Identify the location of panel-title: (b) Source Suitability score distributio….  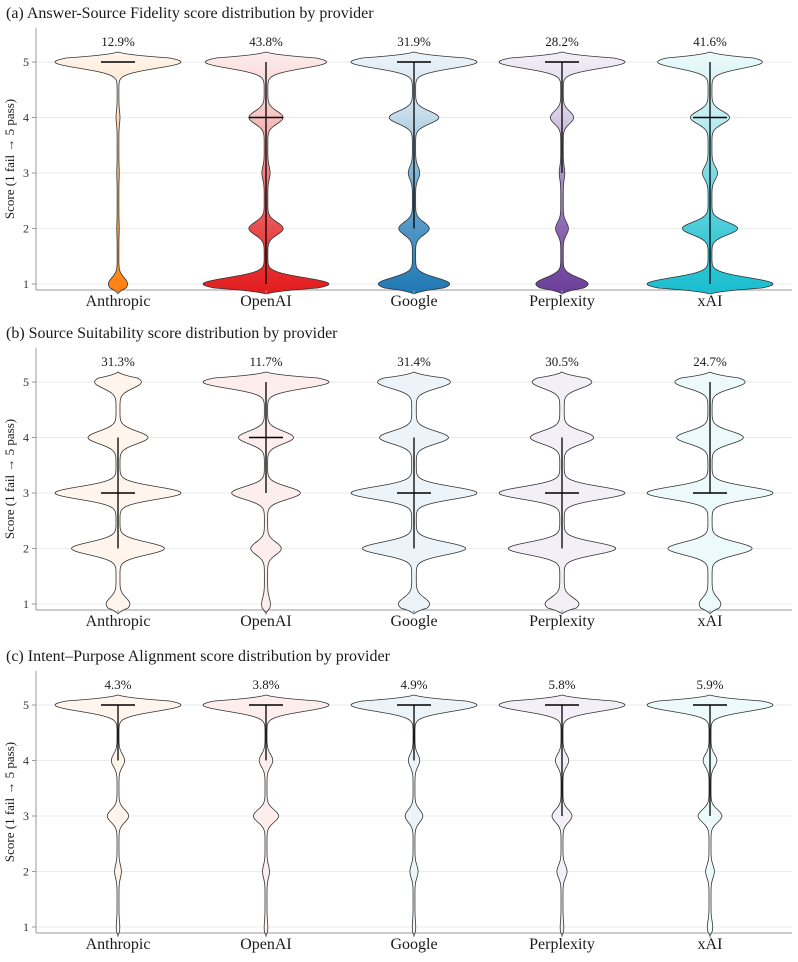
(172, 333).